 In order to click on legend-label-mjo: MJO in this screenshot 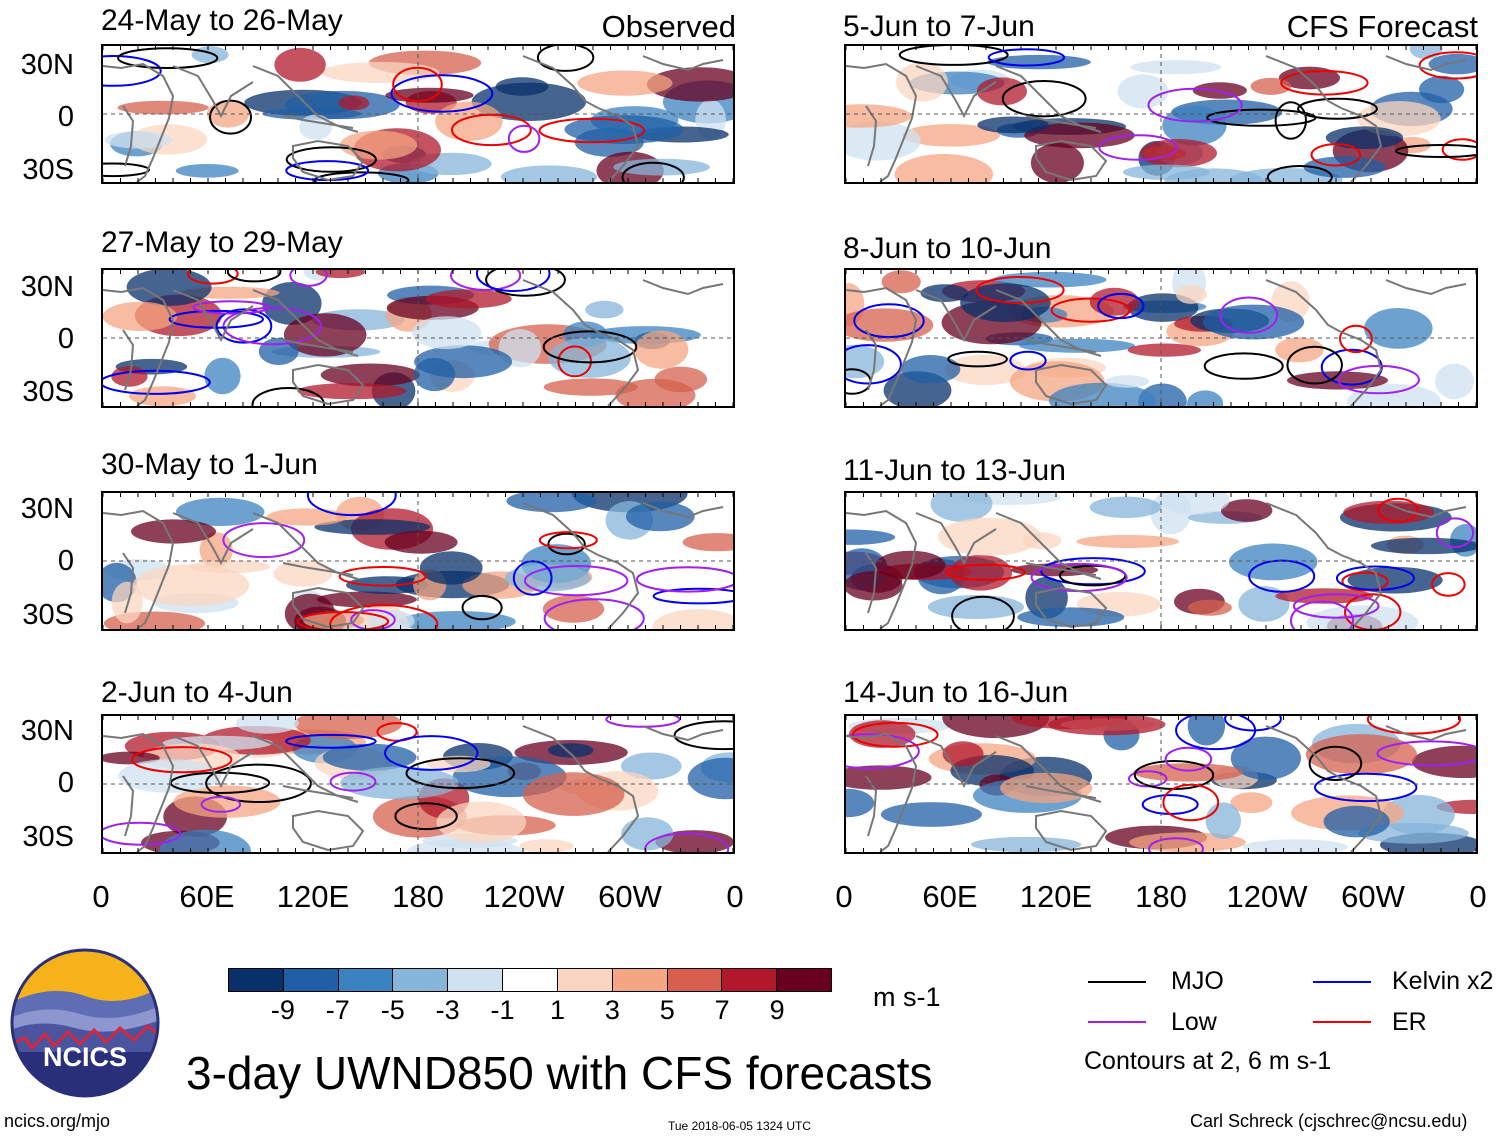, I will do `click(1197, 981)`.